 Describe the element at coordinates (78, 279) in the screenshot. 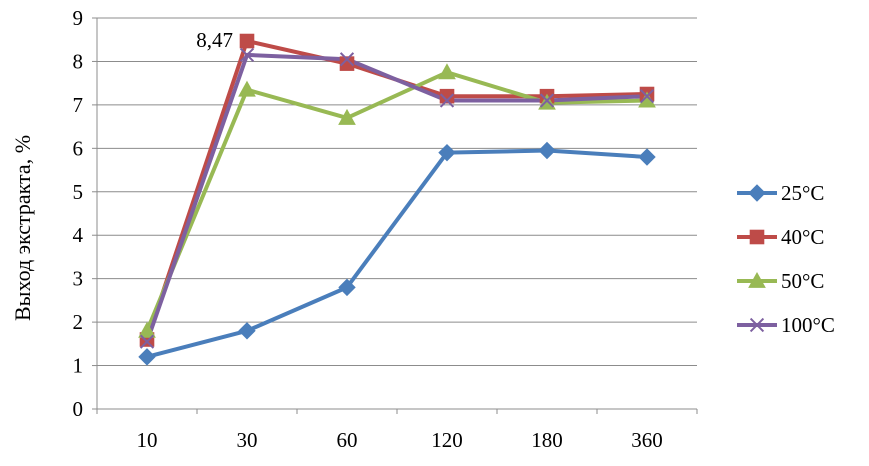

I see `y-tick-label: 3` at that location.